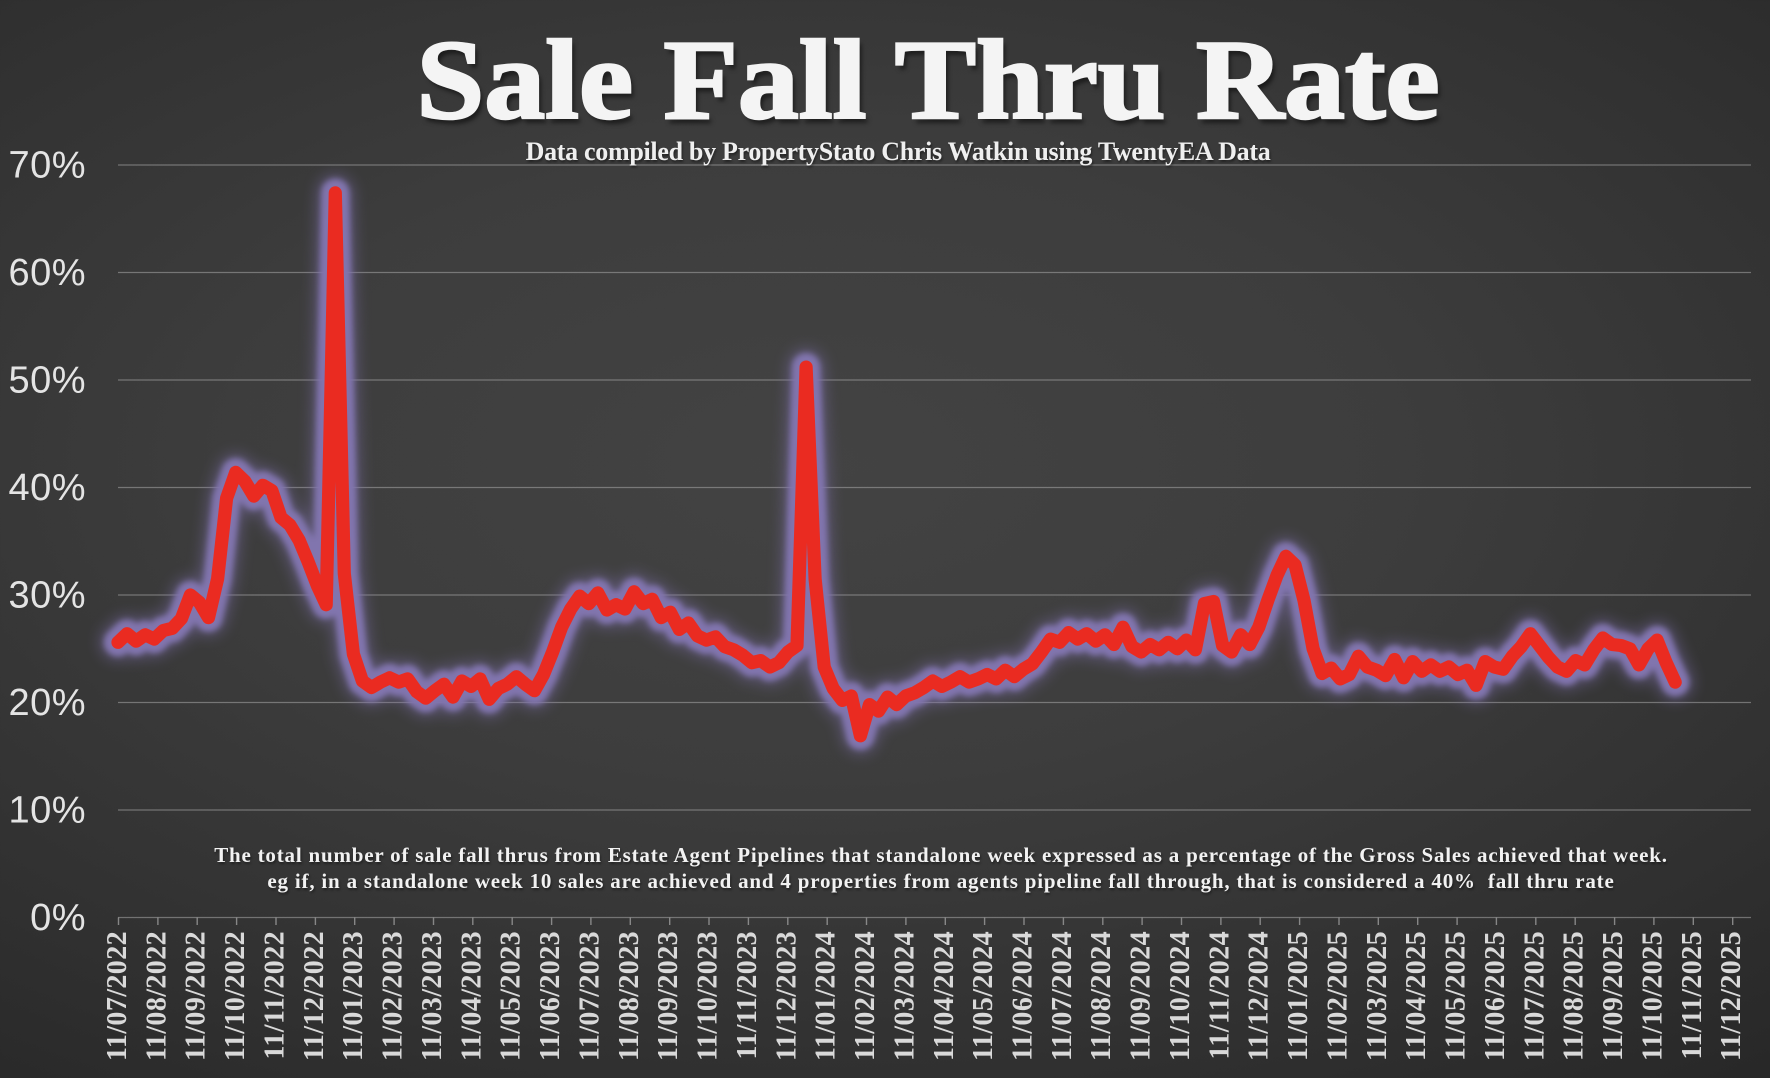  I want to click on svg-text: 11/11/2022, so click(275, 995).